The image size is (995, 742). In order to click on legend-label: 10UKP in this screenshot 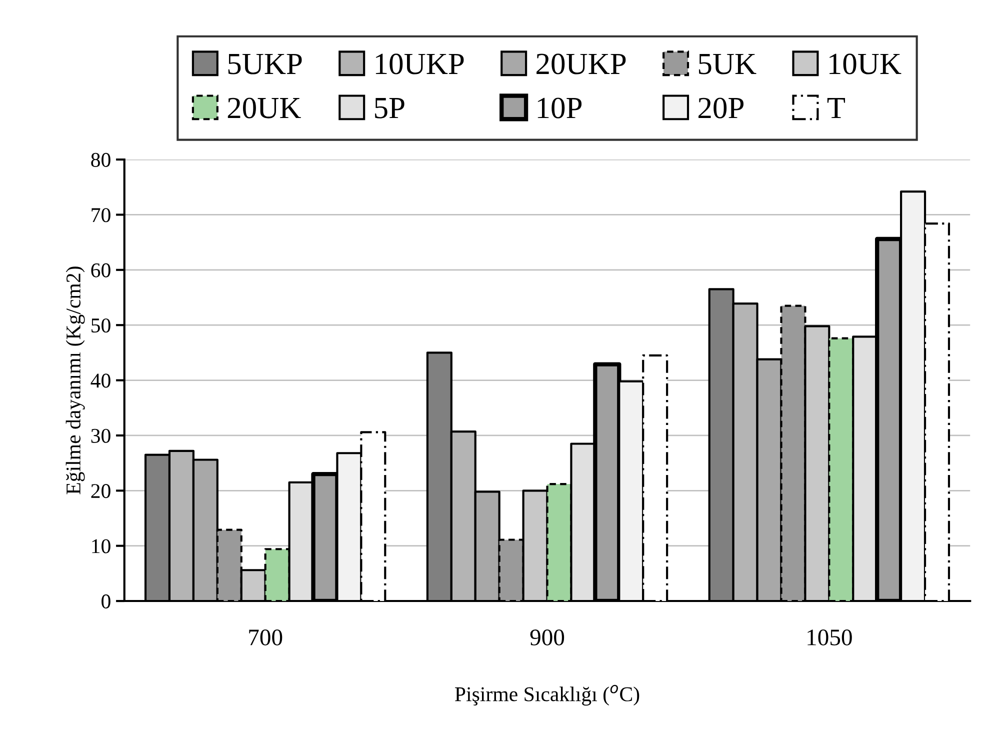, I will do `click(420, 64)`.